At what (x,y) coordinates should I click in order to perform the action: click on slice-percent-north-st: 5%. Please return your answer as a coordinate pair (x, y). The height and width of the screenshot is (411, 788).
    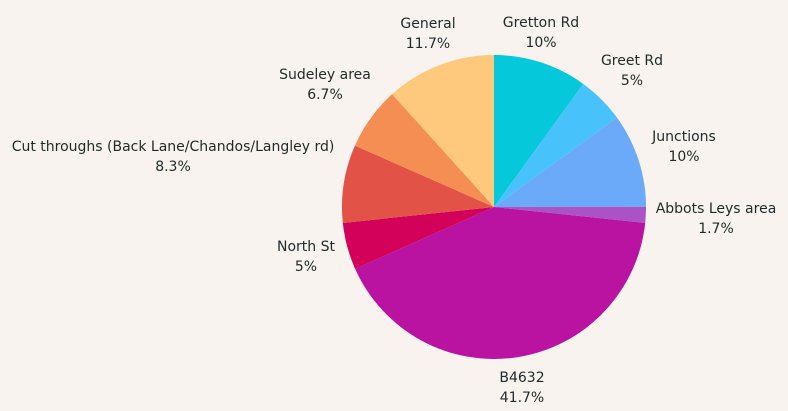
    Looking at the image, I should click on (306, 267).